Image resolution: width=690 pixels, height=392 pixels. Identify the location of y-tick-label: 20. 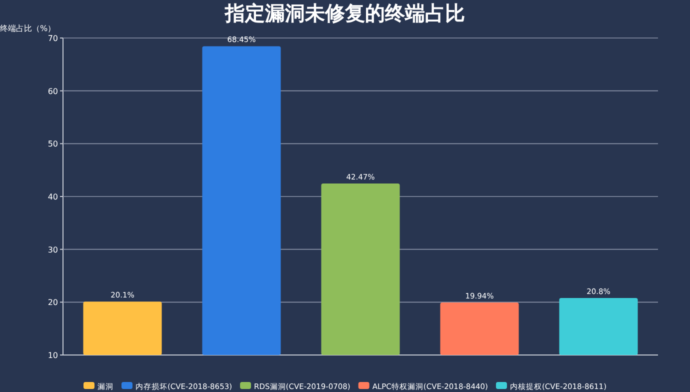
(53, 303).